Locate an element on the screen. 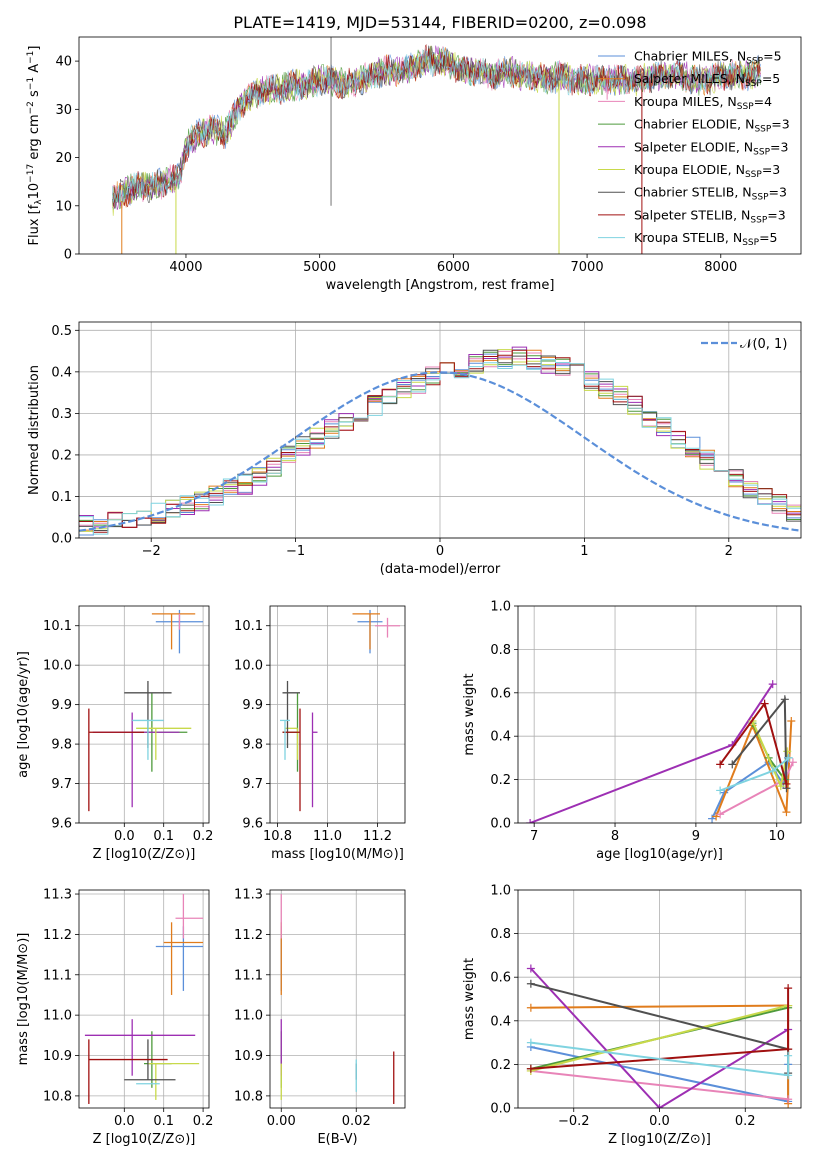 This screenshot has height=1170, width=819. y-tick-label: 0.5 is located at coordinates (61, 331).